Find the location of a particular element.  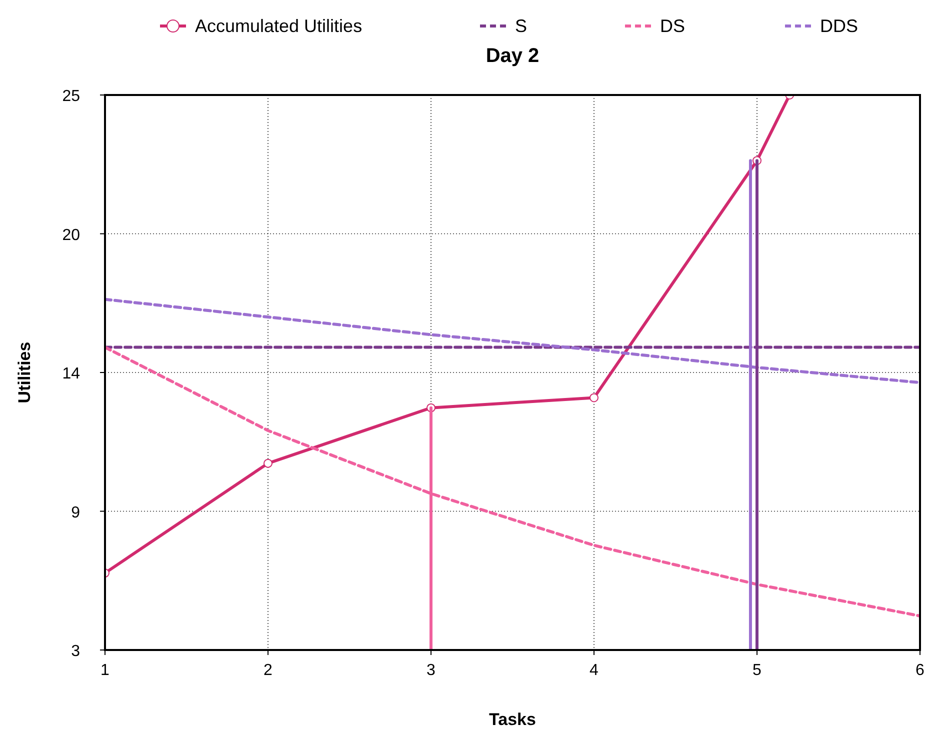

y-tick-label: 14 is located at coordinates (71, 374).